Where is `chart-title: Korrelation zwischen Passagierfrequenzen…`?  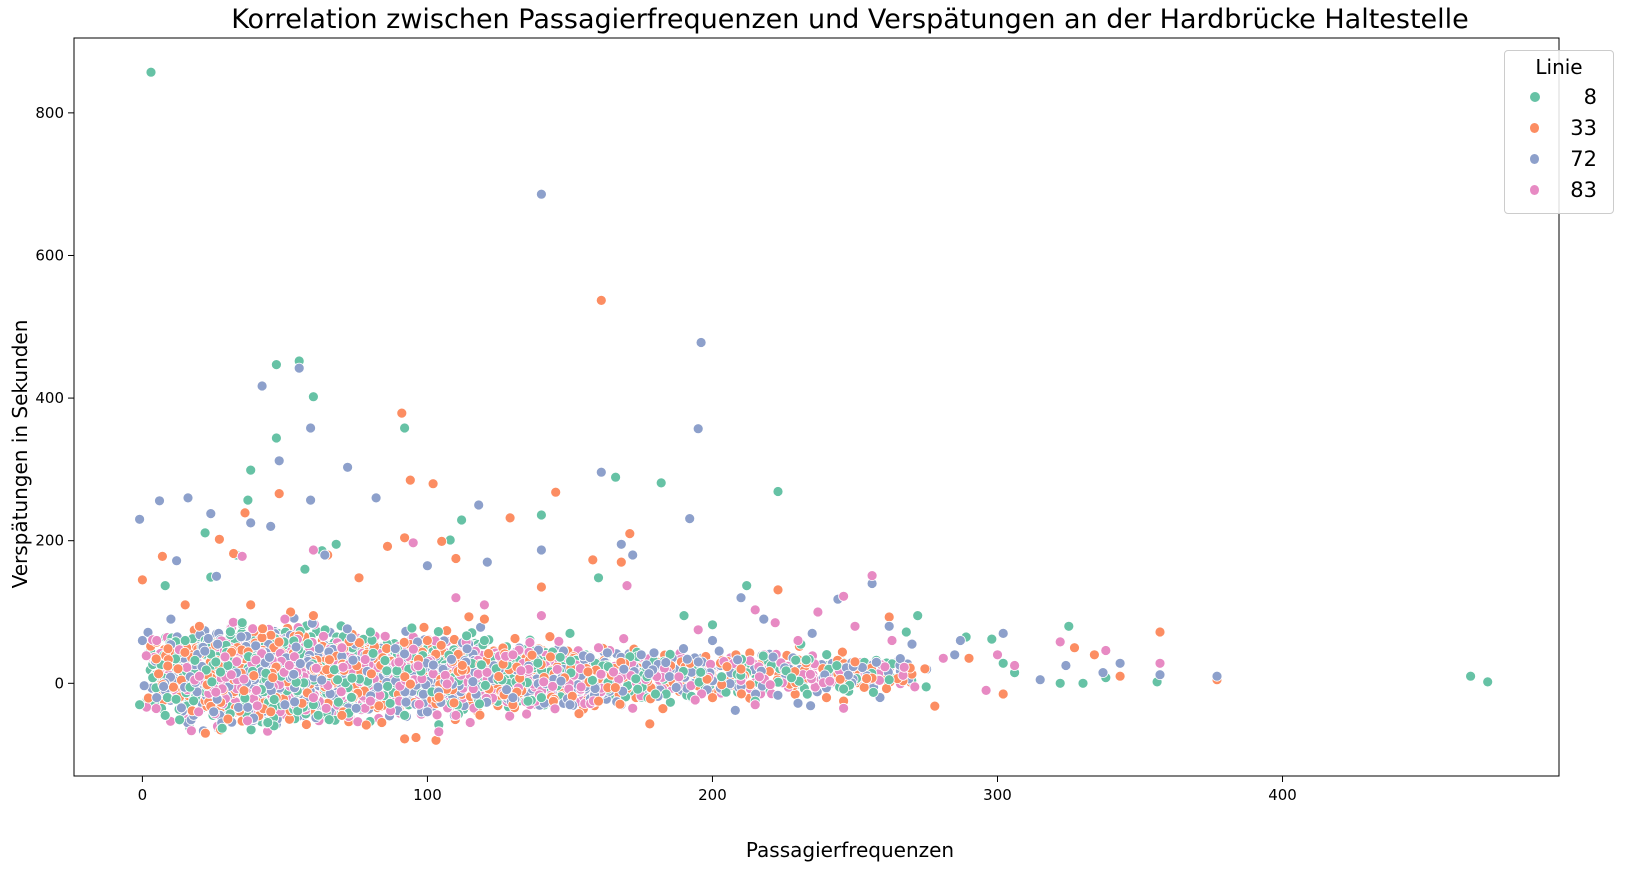 chart-title: Korrelation zwischen Passagierfrequenzen… is located at coordinates (850, 19).